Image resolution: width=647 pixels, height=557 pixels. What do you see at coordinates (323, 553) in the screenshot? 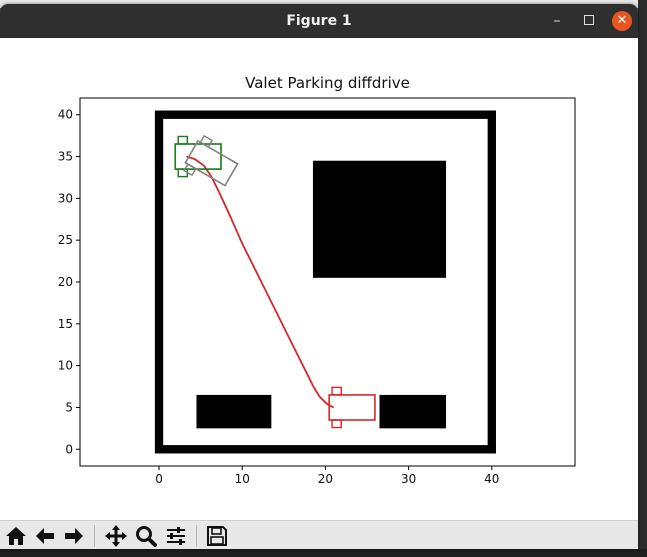
I see `background-bottom-strip` at bounding box center [323, 553].